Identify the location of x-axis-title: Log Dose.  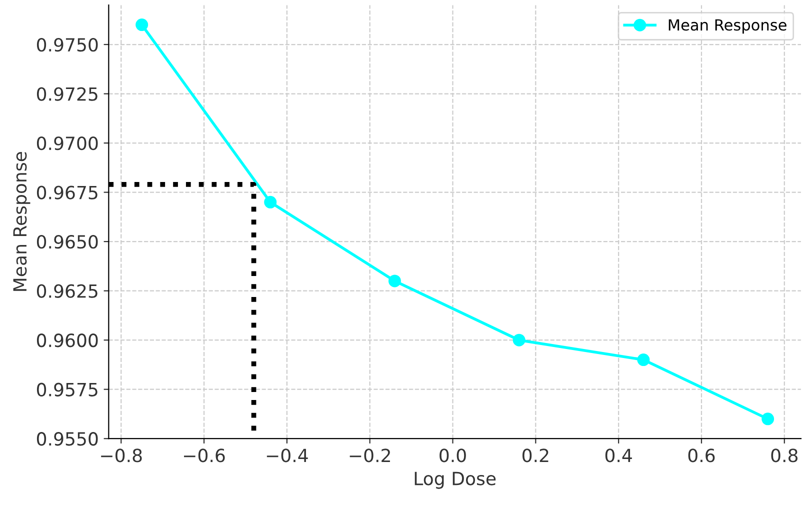
(455, 480).